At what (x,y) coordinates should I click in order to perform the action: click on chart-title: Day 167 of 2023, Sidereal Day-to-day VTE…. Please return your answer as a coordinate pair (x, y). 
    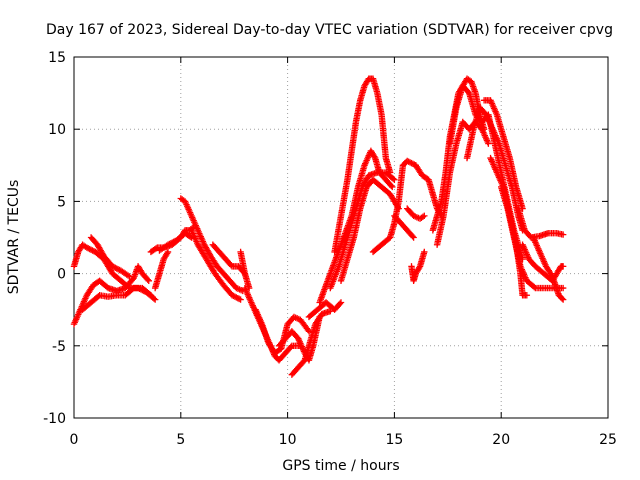
    Looking at the image, I should click on (329, 30).